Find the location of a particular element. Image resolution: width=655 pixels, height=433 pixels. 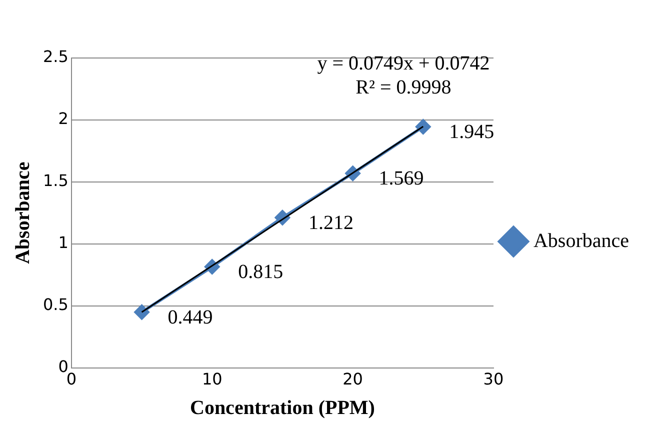

data-label: 0.449 is located at coordinates (190, 317).